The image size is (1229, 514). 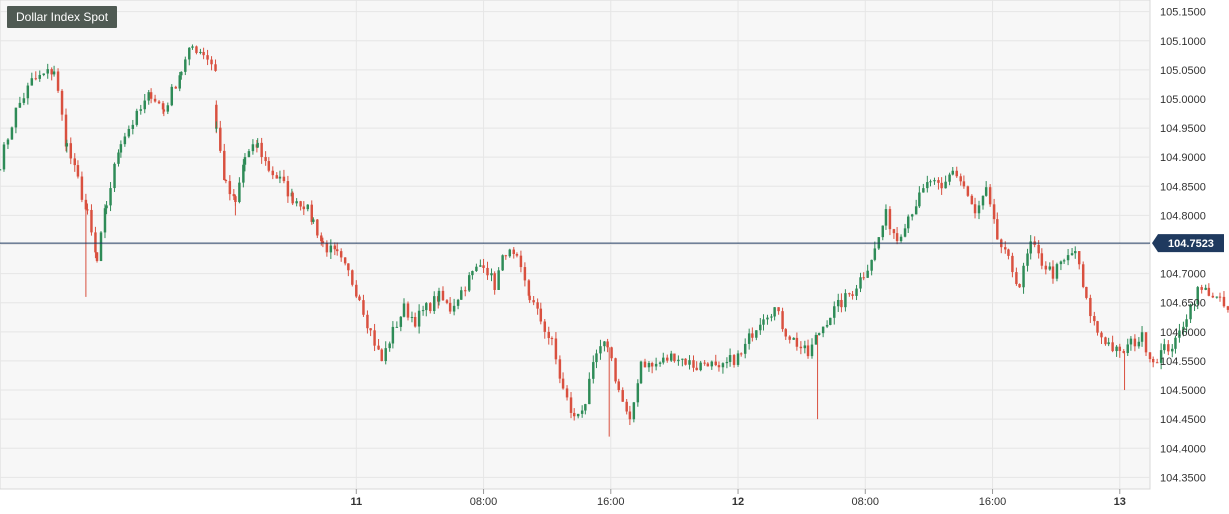 What do you see at coordinates (1183, 304) in the screenshot?
I see `y-tick-label: 104.6500` at bounding box center [1183, 304].